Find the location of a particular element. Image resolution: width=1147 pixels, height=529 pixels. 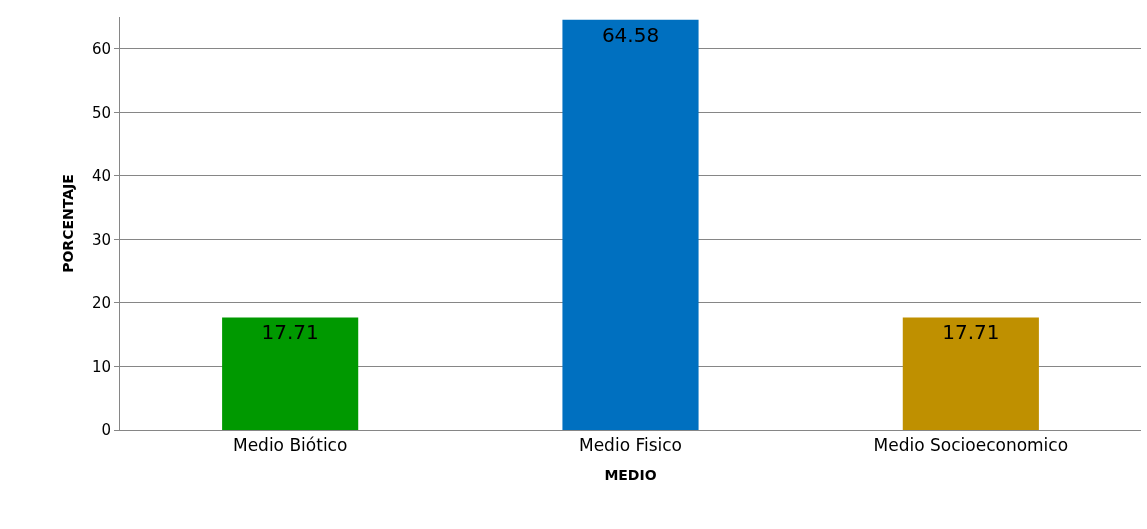

x-axis-title: MEDIO is located at coordinates (630, 474).